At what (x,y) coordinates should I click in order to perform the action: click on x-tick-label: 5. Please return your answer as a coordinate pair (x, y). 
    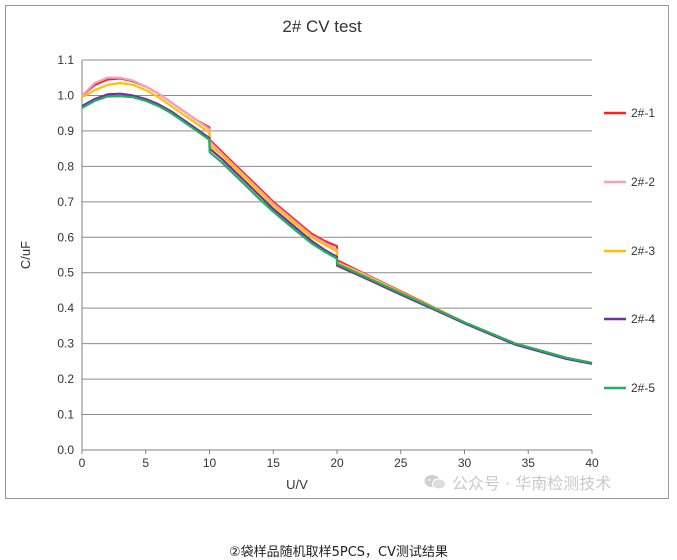
    Looking at the image, I should click on (145, 463).